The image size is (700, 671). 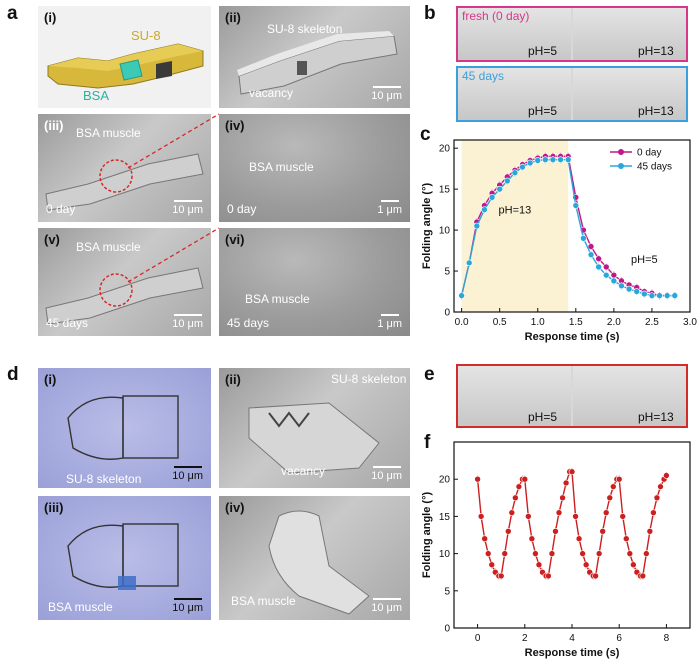 What do you see at coordinates (314, 438) in the screenshot?
I see `gripper-skeleton-sem-illustration` at bounding box center [314, 438].